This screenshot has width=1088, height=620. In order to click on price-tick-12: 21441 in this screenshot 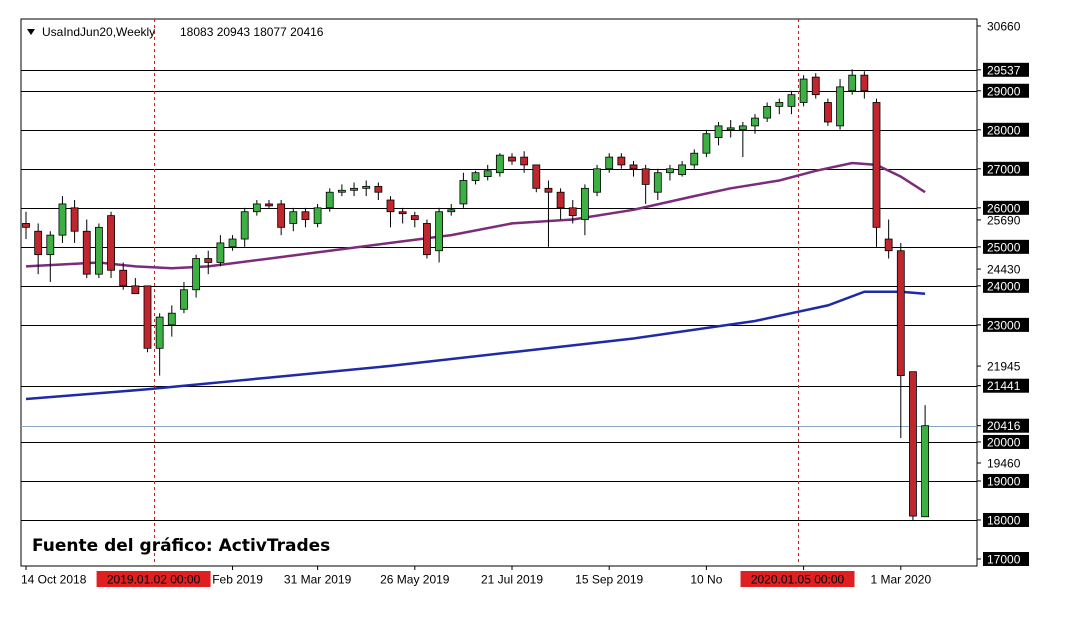, I will do `click(1003, 385)`.